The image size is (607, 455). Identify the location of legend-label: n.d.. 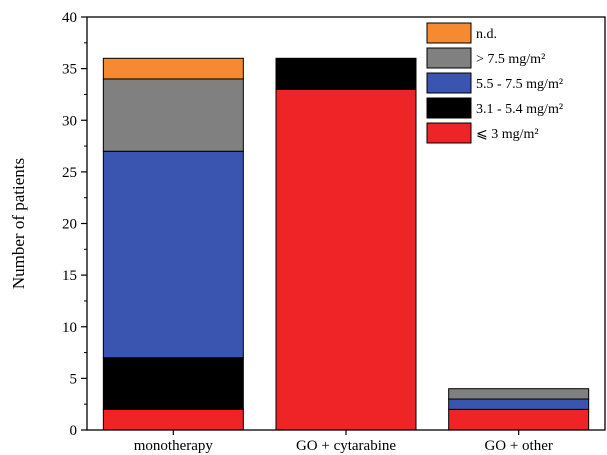
(486, 34).